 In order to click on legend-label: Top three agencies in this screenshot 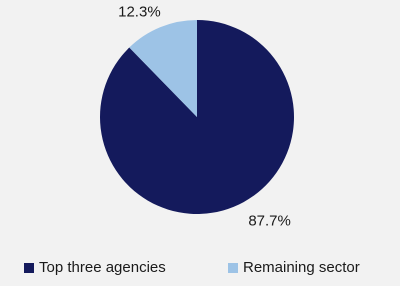, I will do `click(102, 267)`.